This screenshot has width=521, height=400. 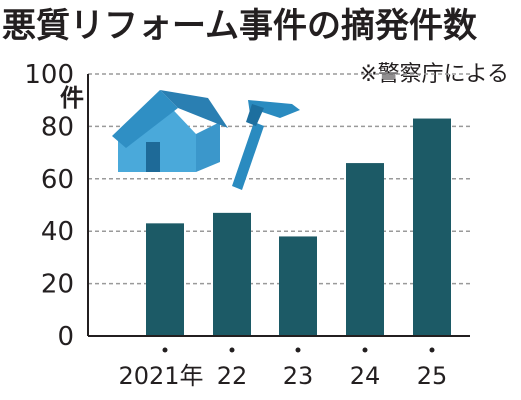 I want to click on y-tick-label: 20, so click(x=57, y=285).